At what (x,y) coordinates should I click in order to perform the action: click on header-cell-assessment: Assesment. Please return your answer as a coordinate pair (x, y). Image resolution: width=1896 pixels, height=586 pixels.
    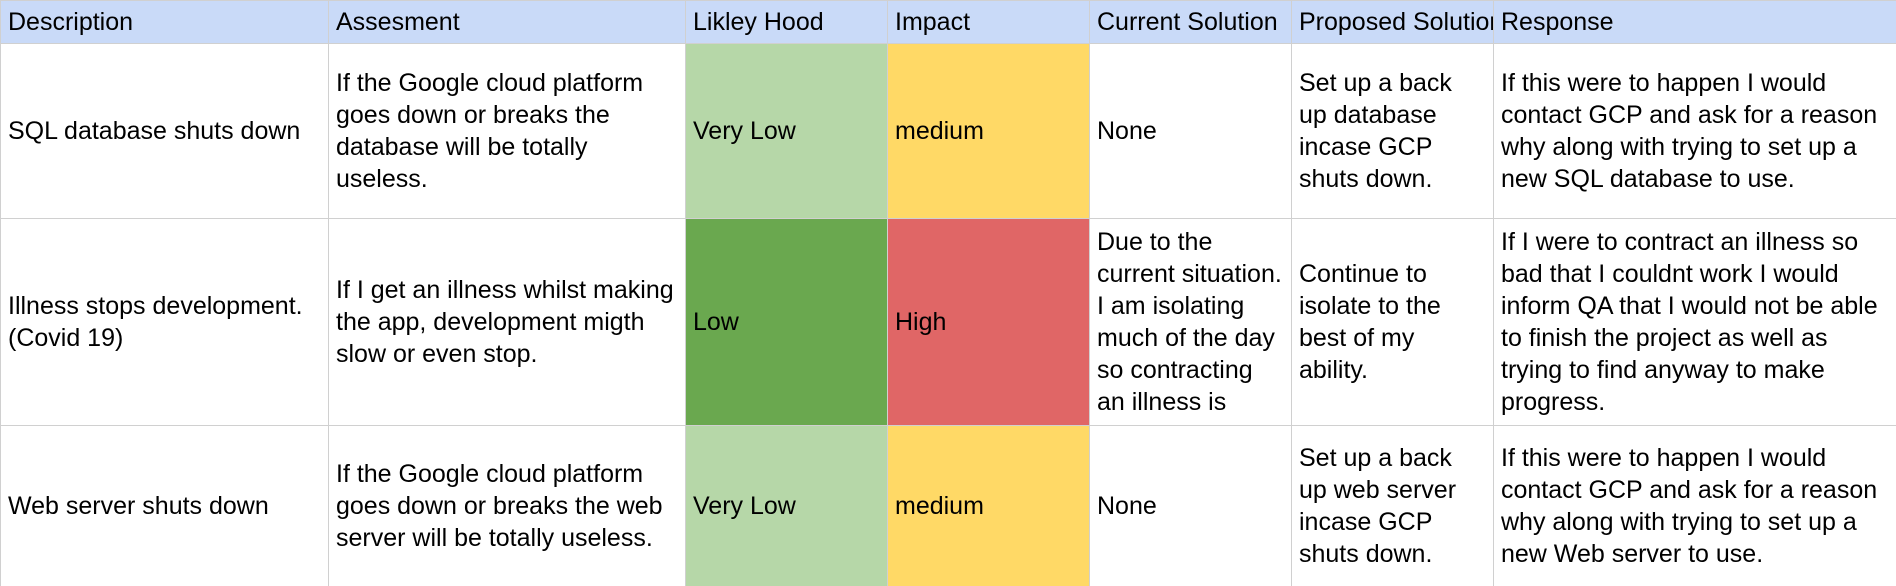
    Looking at the image, I should click on (507, 22).